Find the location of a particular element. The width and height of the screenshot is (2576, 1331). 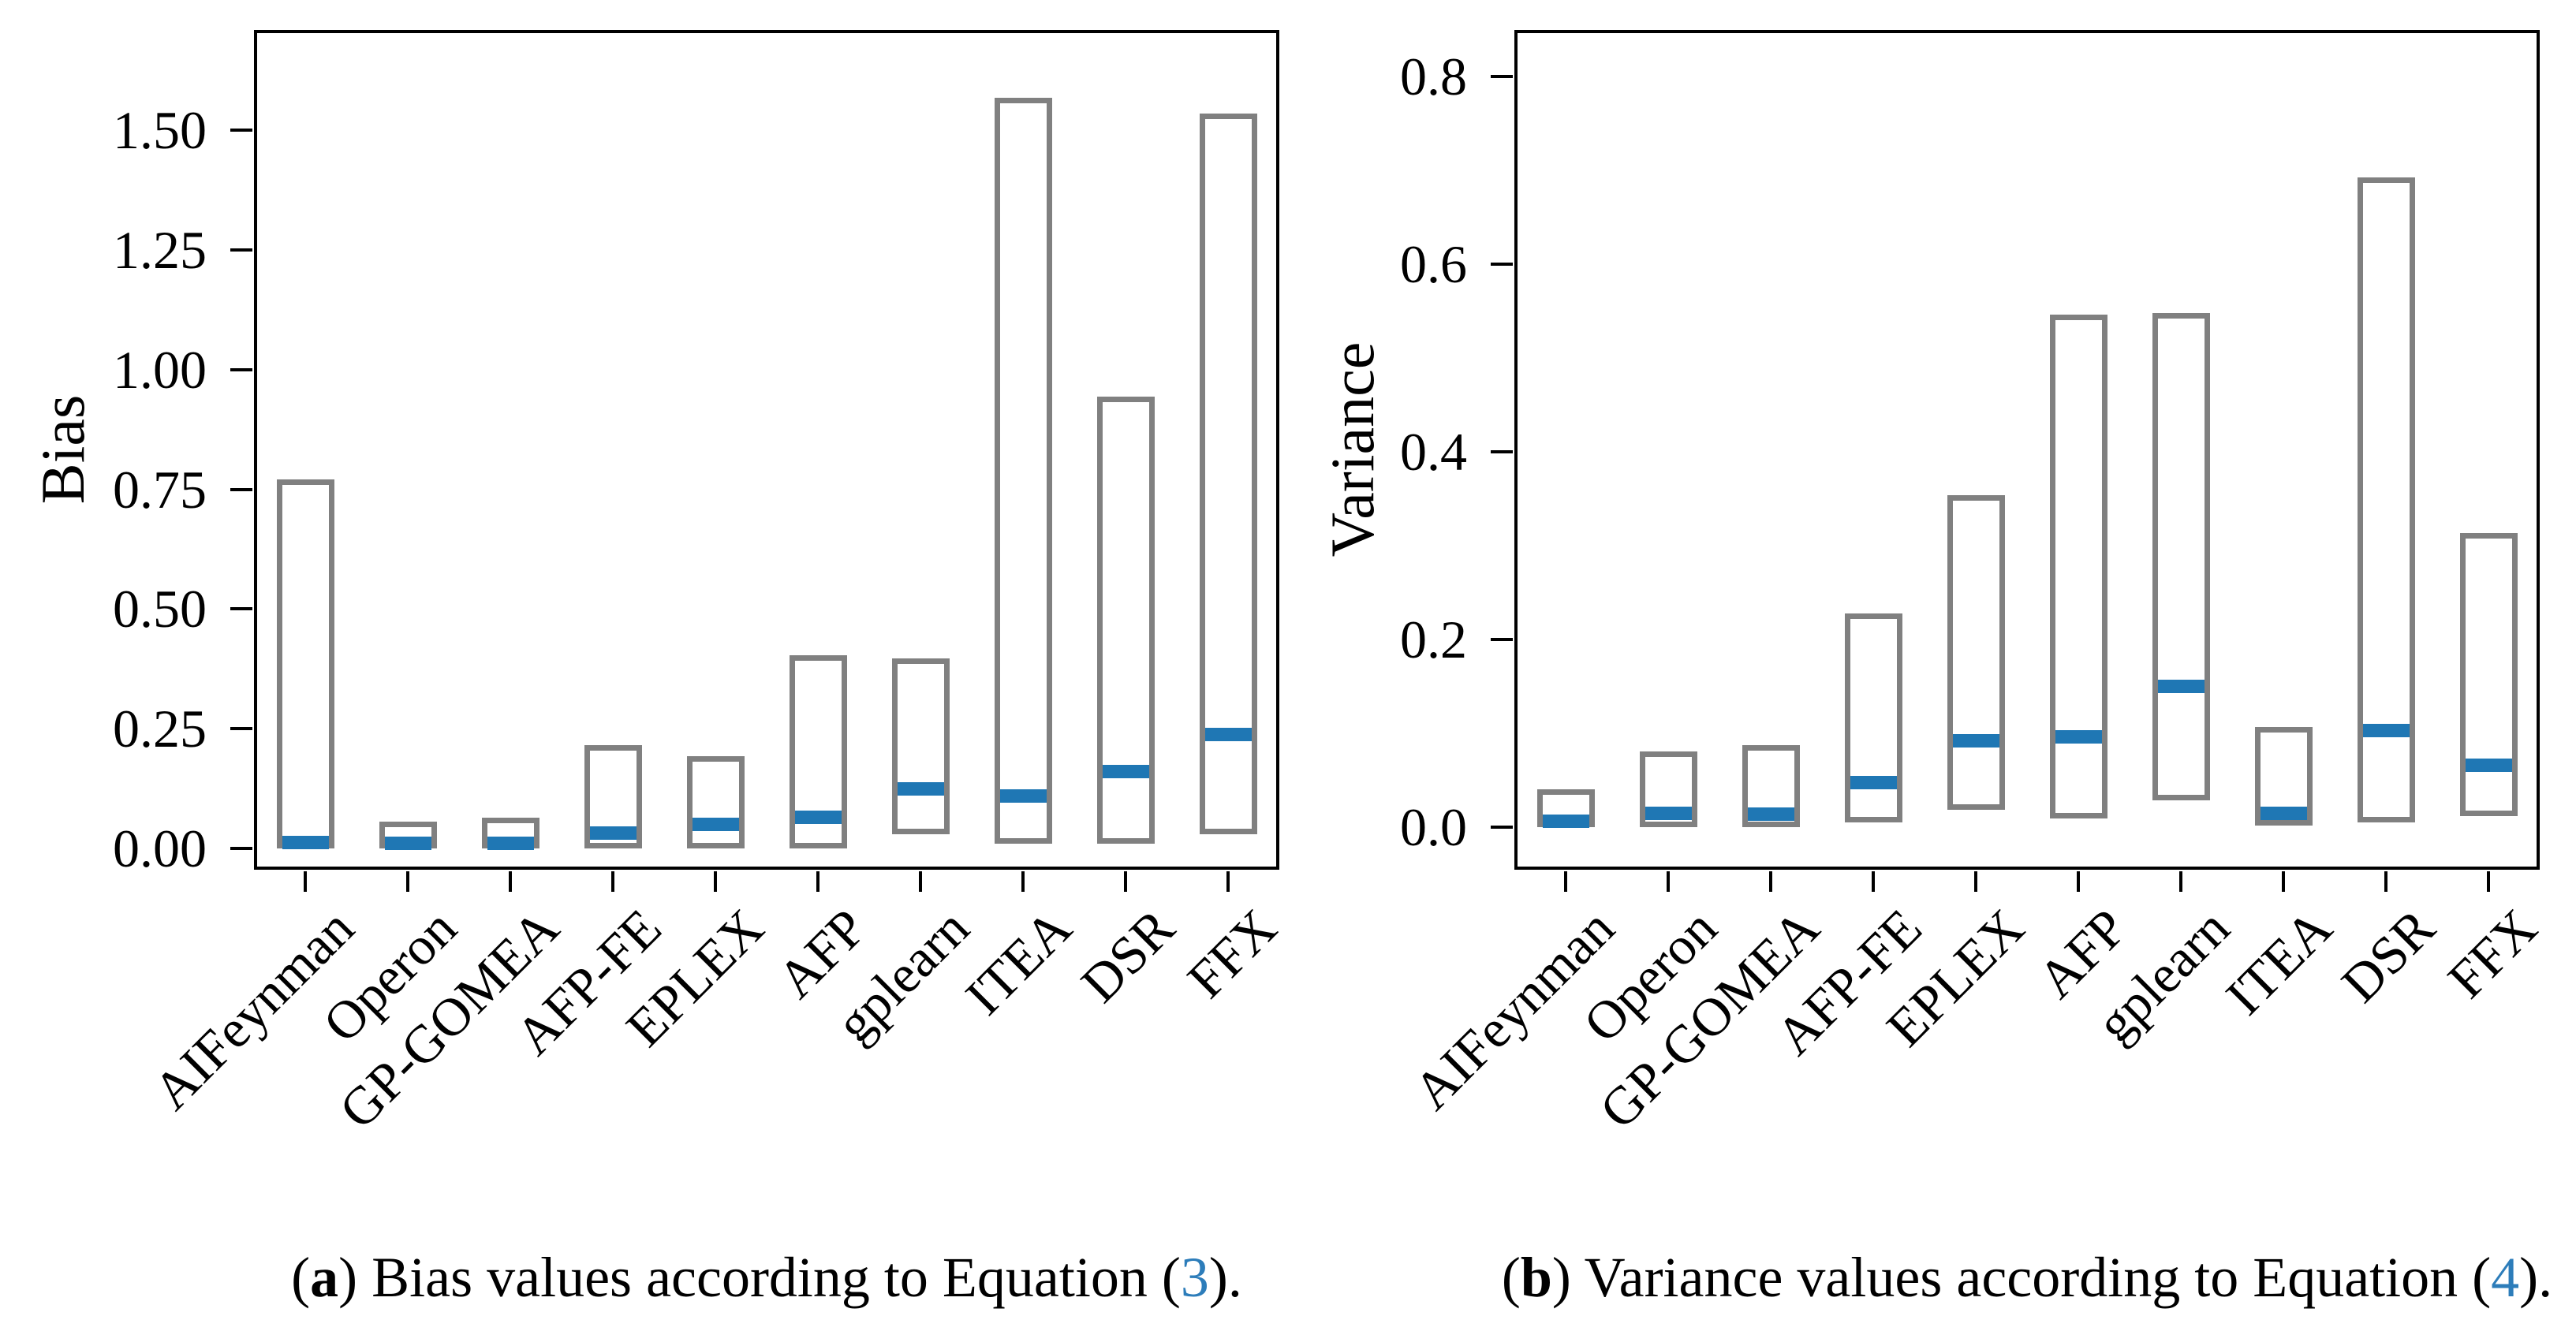

y-tick-label: 0.8 is located at coordinates (1433, 77).